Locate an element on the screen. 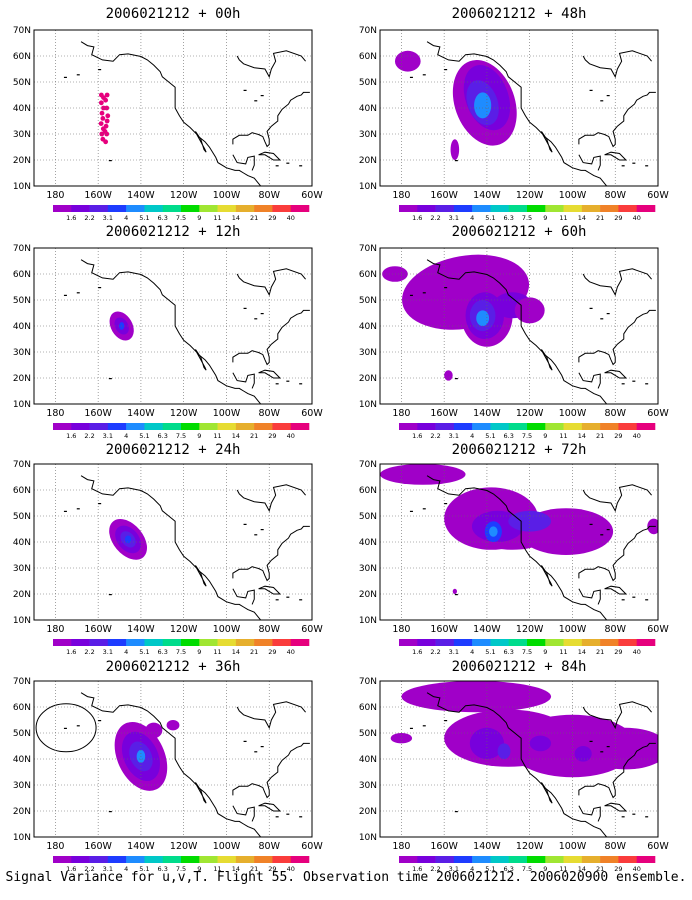 The height and width of the screenshot is (900, 692). observation-point is located at coordinates (106, 126).